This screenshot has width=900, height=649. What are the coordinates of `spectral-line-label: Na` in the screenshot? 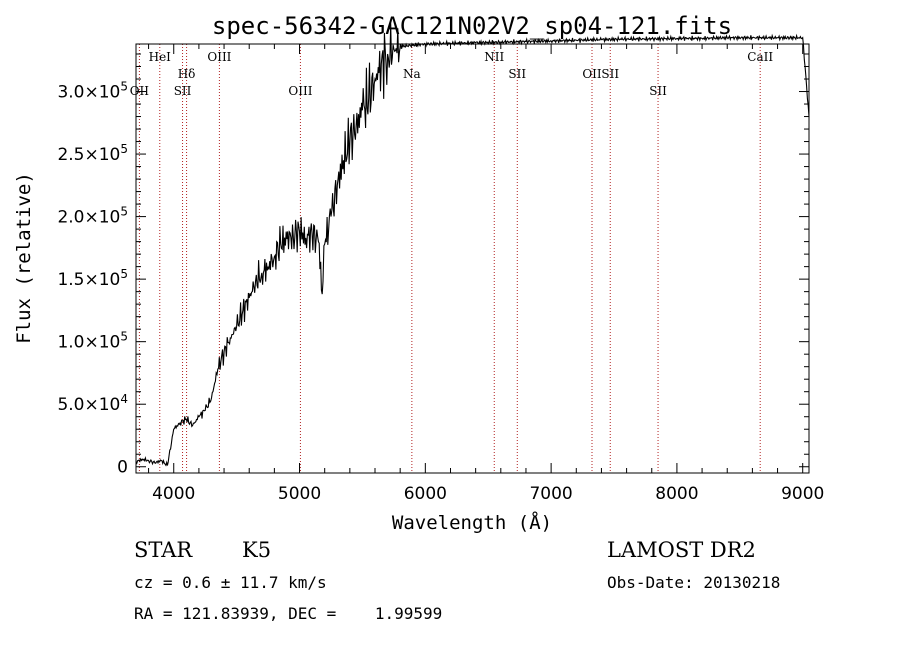 It's located at (412, 74).